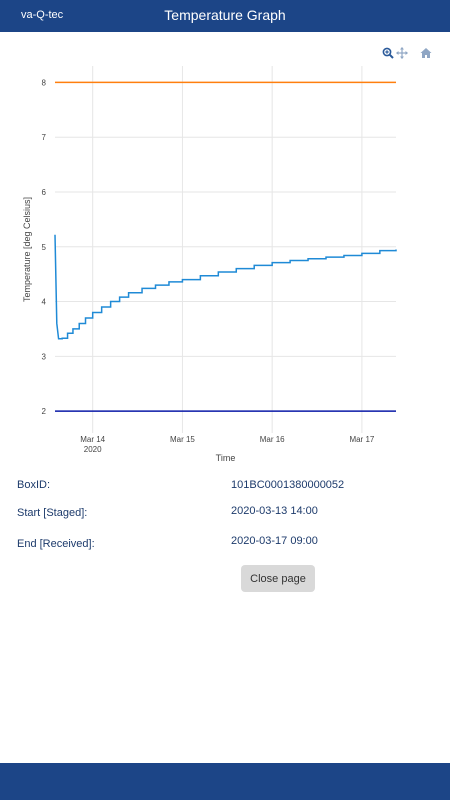  What do you see at coordinates (44, 137) in the screenshot?
I see `y-tick-label: 7` at bounding box center [44, 137].